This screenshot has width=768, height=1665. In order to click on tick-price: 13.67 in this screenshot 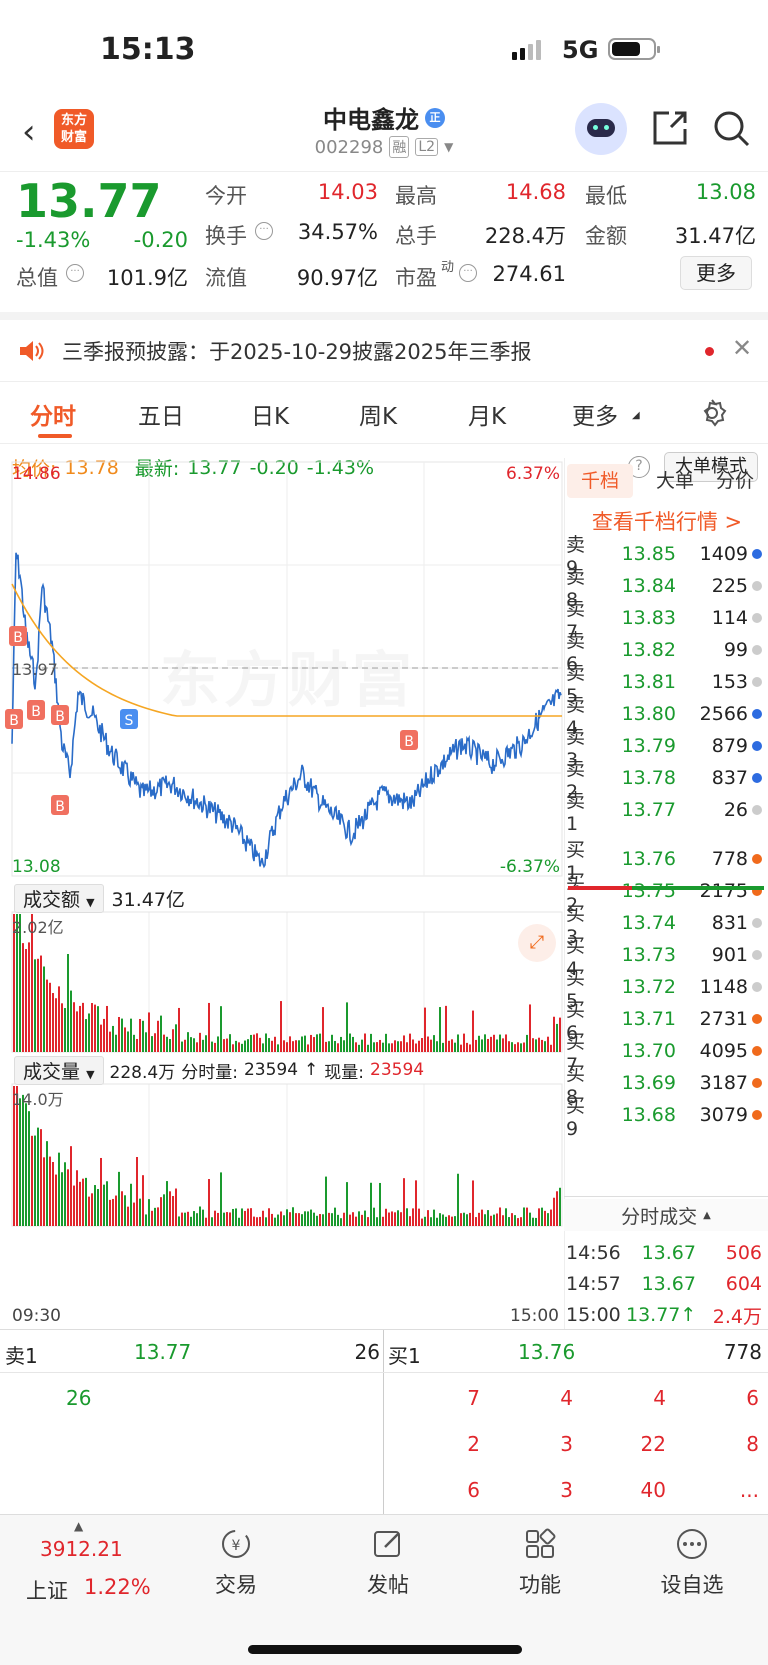, I will do `click(668, 1253)`.